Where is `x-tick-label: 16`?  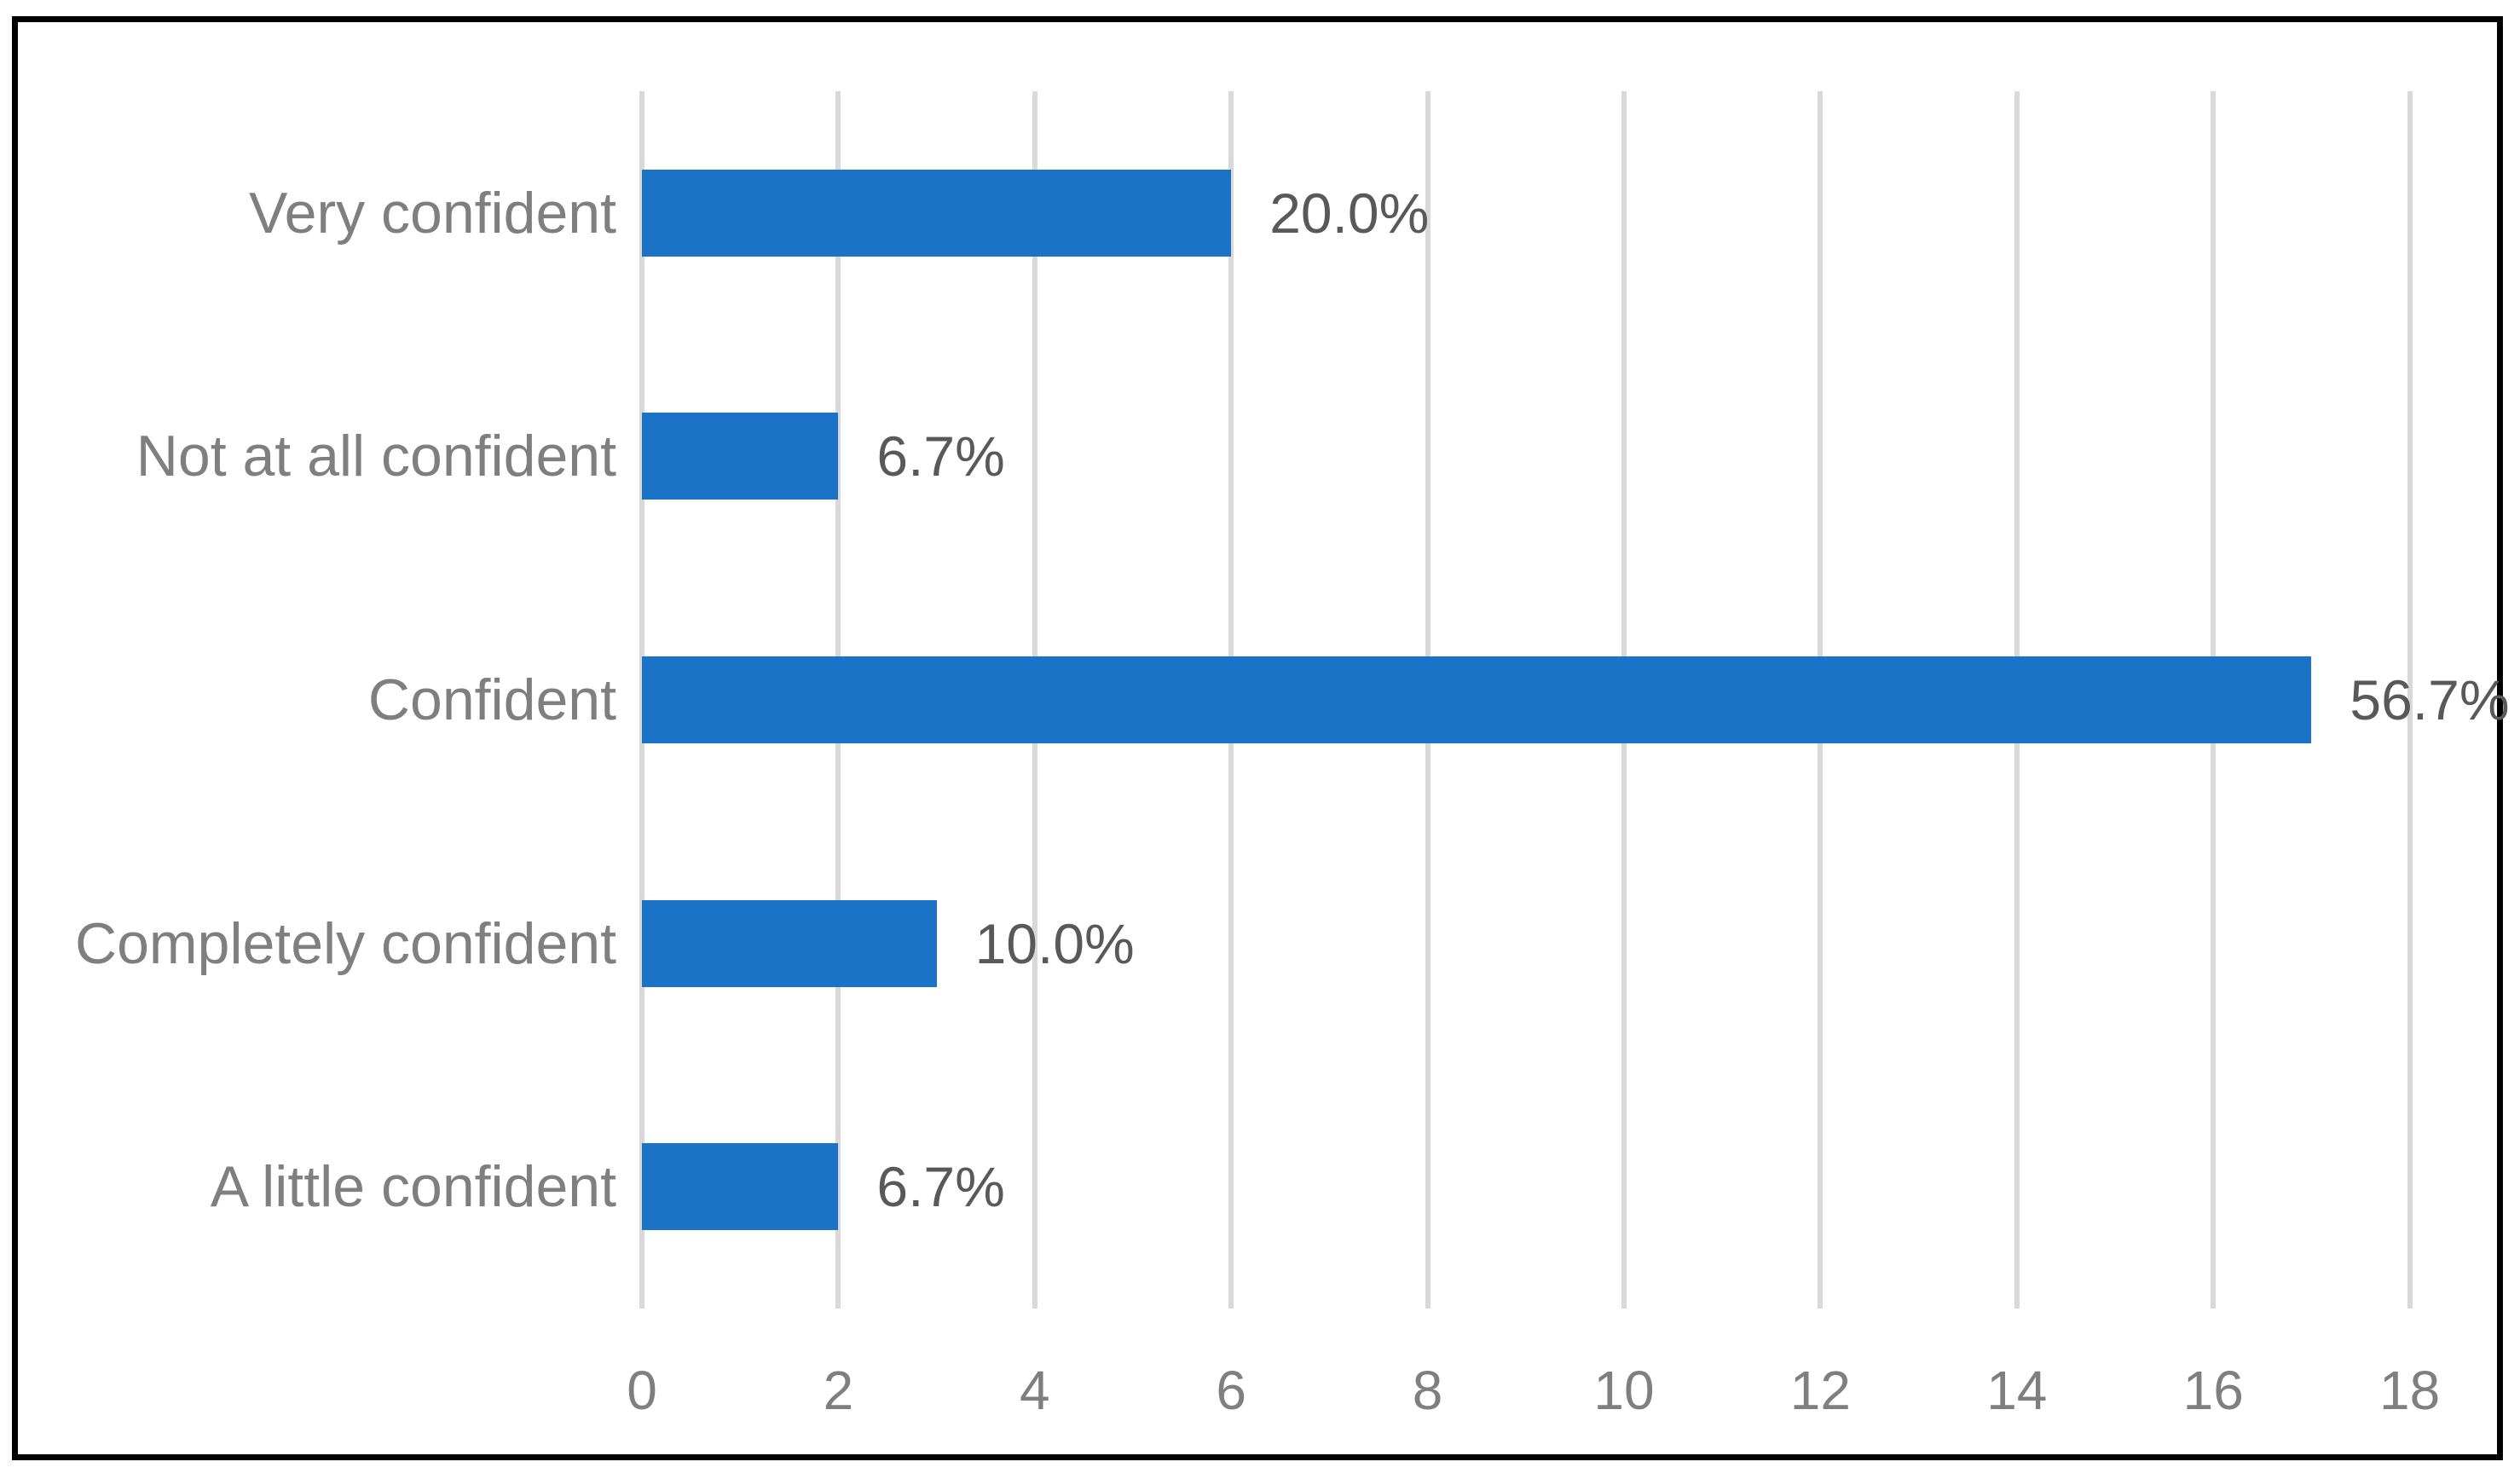 x-tick-label: 16 is located at coordinates (2213, 1390).